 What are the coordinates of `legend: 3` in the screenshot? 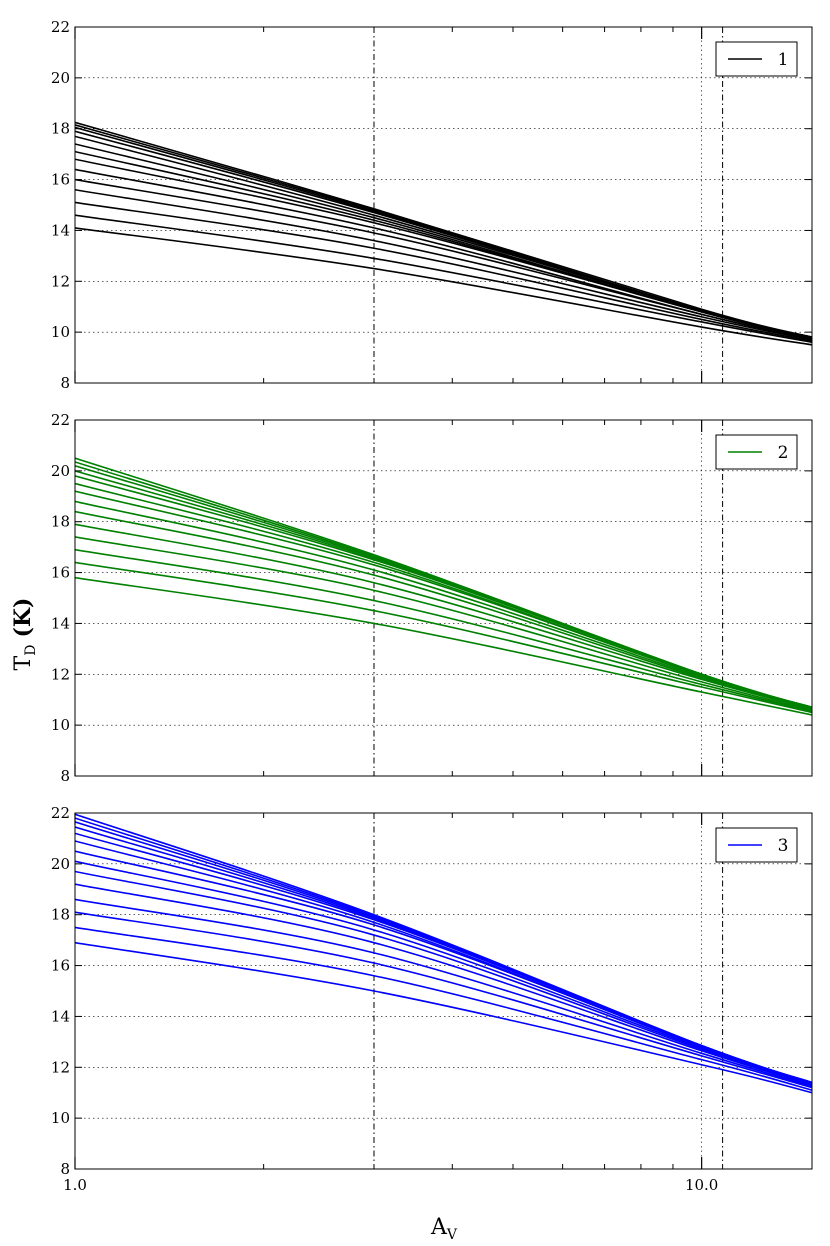 It's located at (756, 845).